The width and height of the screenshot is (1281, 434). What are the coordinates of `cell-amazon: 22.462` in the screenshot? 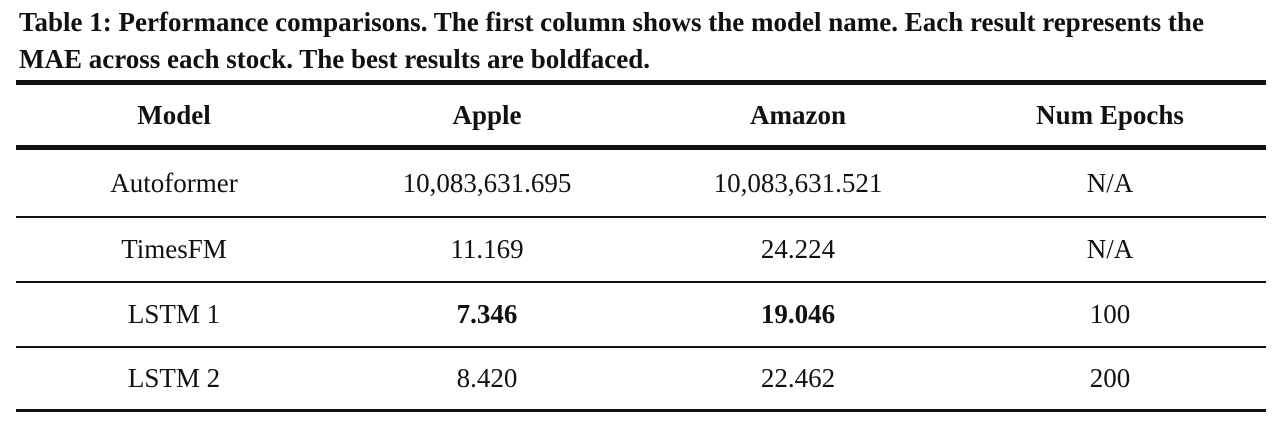 It's located at (798, 378).